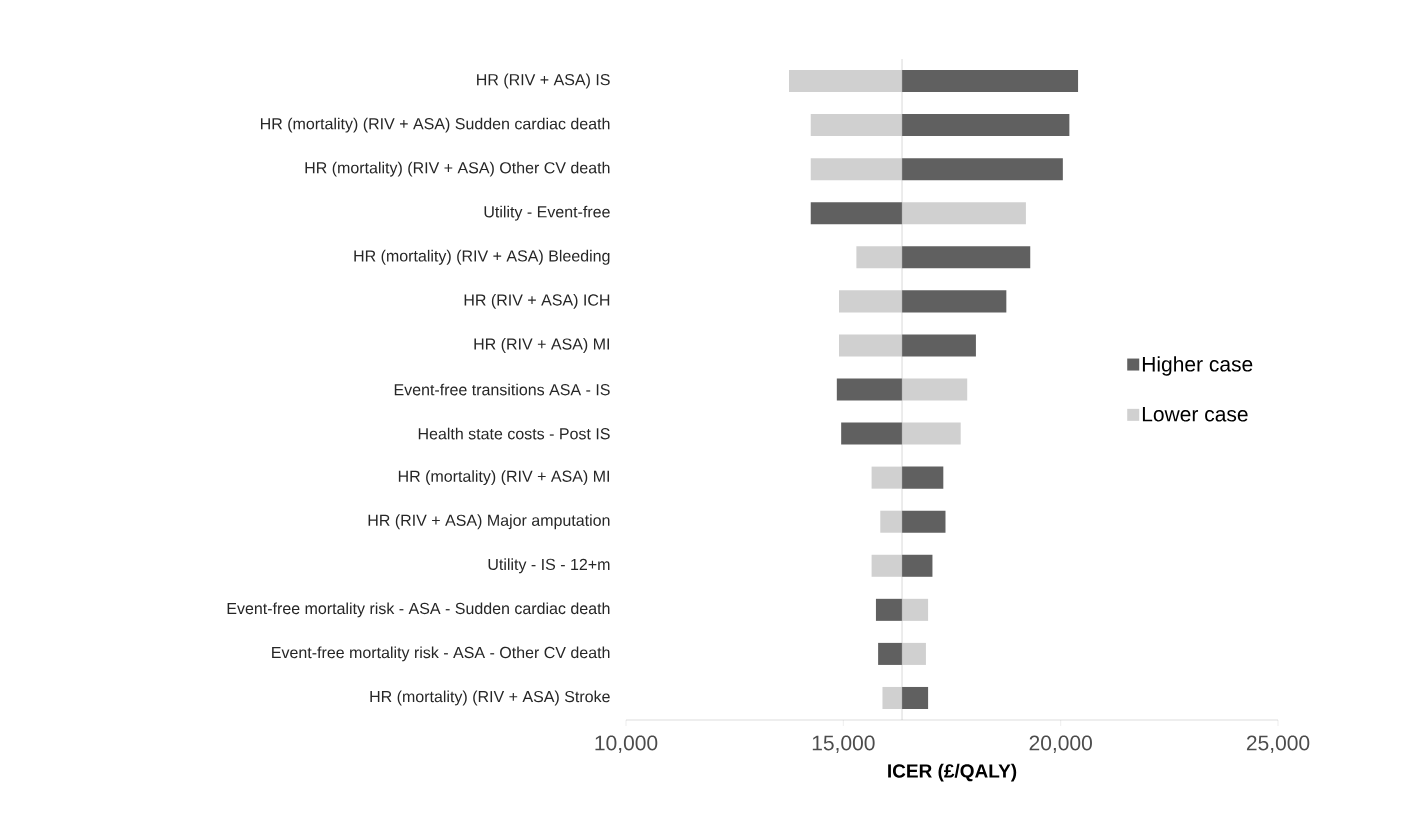 Image resolution: width=1409 pixels, height=839 pixels. I want to click on y-tick-label: Utility - Event-free, so click(547, 213).